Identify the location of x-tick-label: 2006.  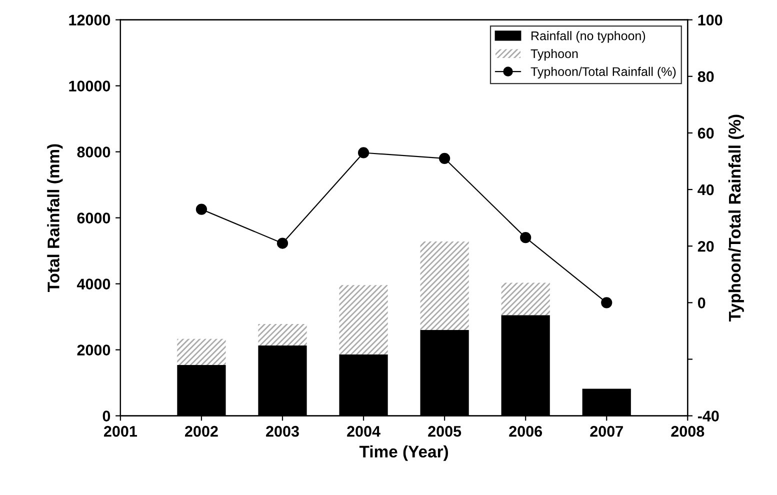
(525, 431).